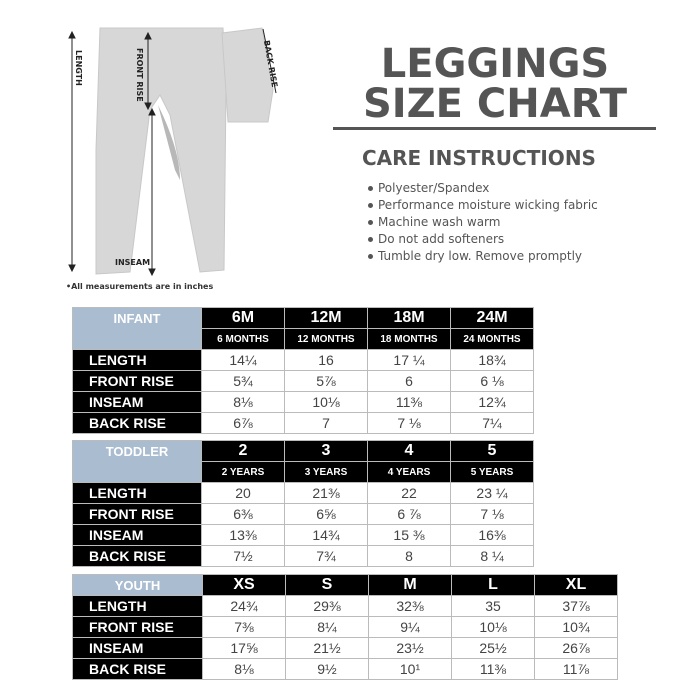 The height and width of the screenshot is (700, 700). Describe the element at coordinates (492, 423) in the screenshot. I see `table-cell: 7¼` at that location.